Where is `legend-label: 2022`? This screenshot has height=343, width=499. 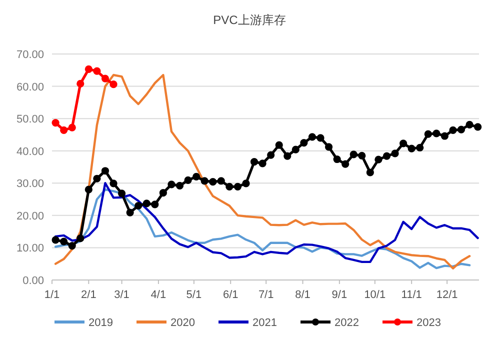 legend-label: 2022 is located at coordinates (346, 323).